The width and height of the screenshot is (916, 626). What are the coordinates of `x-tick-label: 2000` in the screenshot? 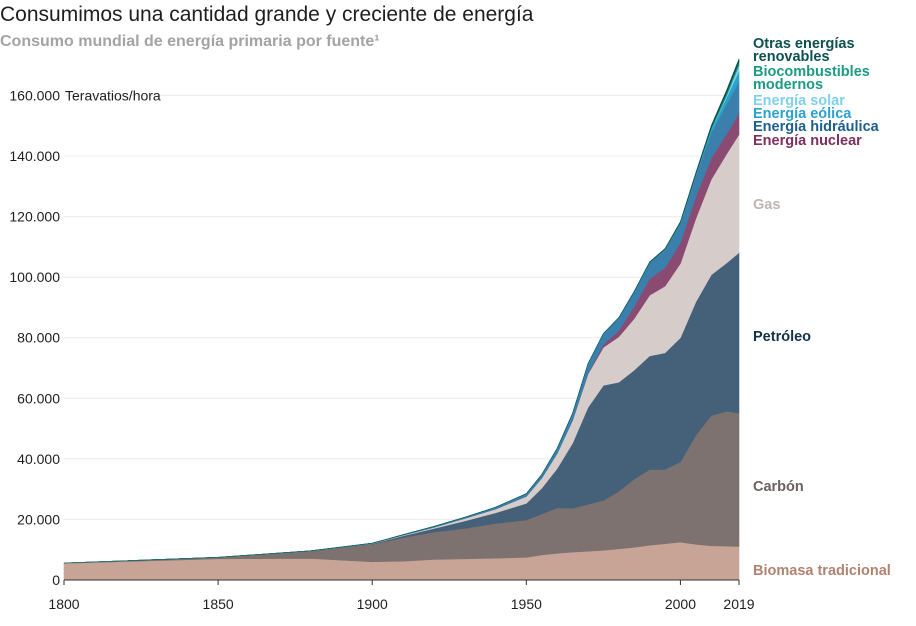 It's located at (680, 604).